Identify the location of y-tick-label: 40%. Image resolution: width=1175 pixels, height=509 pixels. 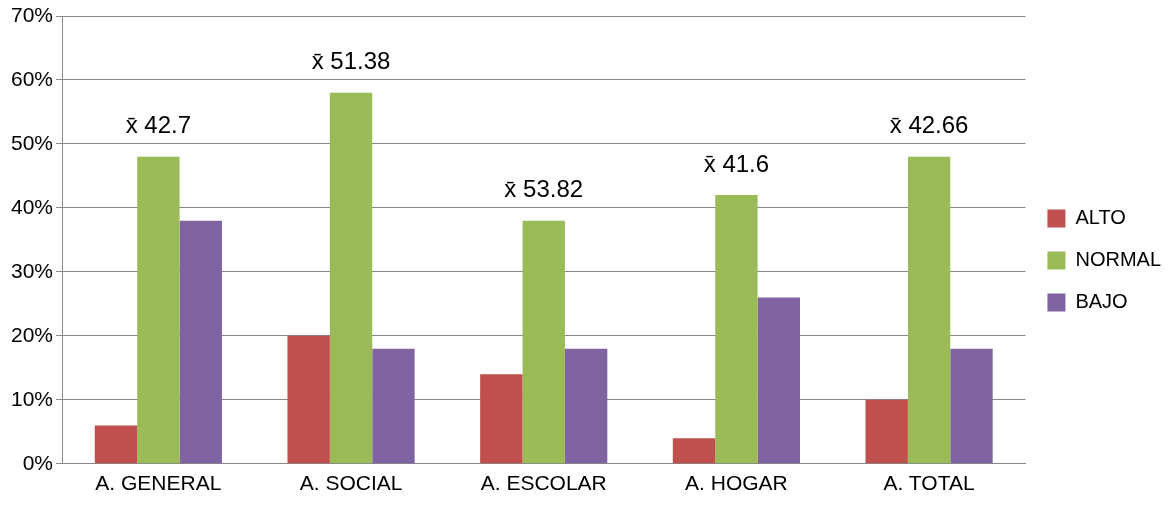
(32, 206).